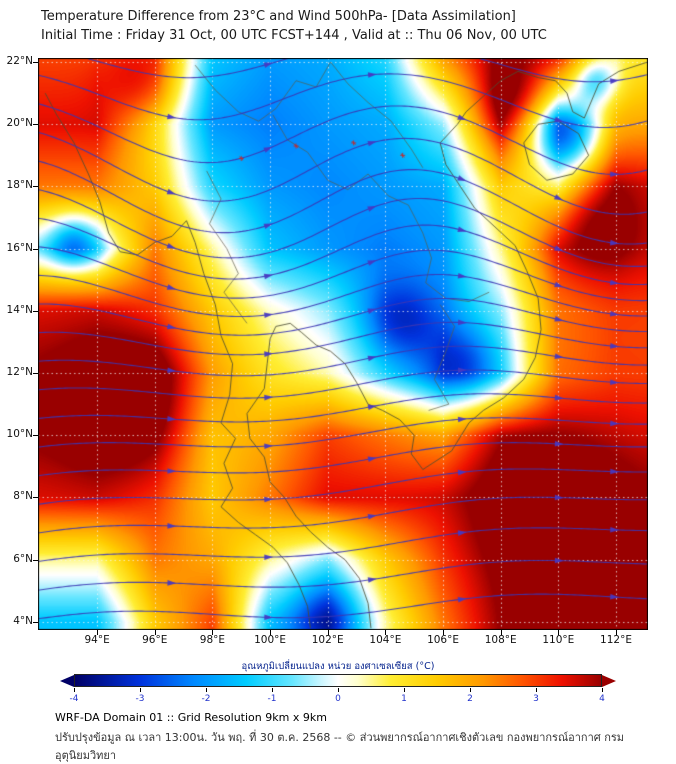  What do you see at coordinates (443, 640) in the screenshot?
I see `x-axis-label: 106°E` at bounding box center [443, 640].